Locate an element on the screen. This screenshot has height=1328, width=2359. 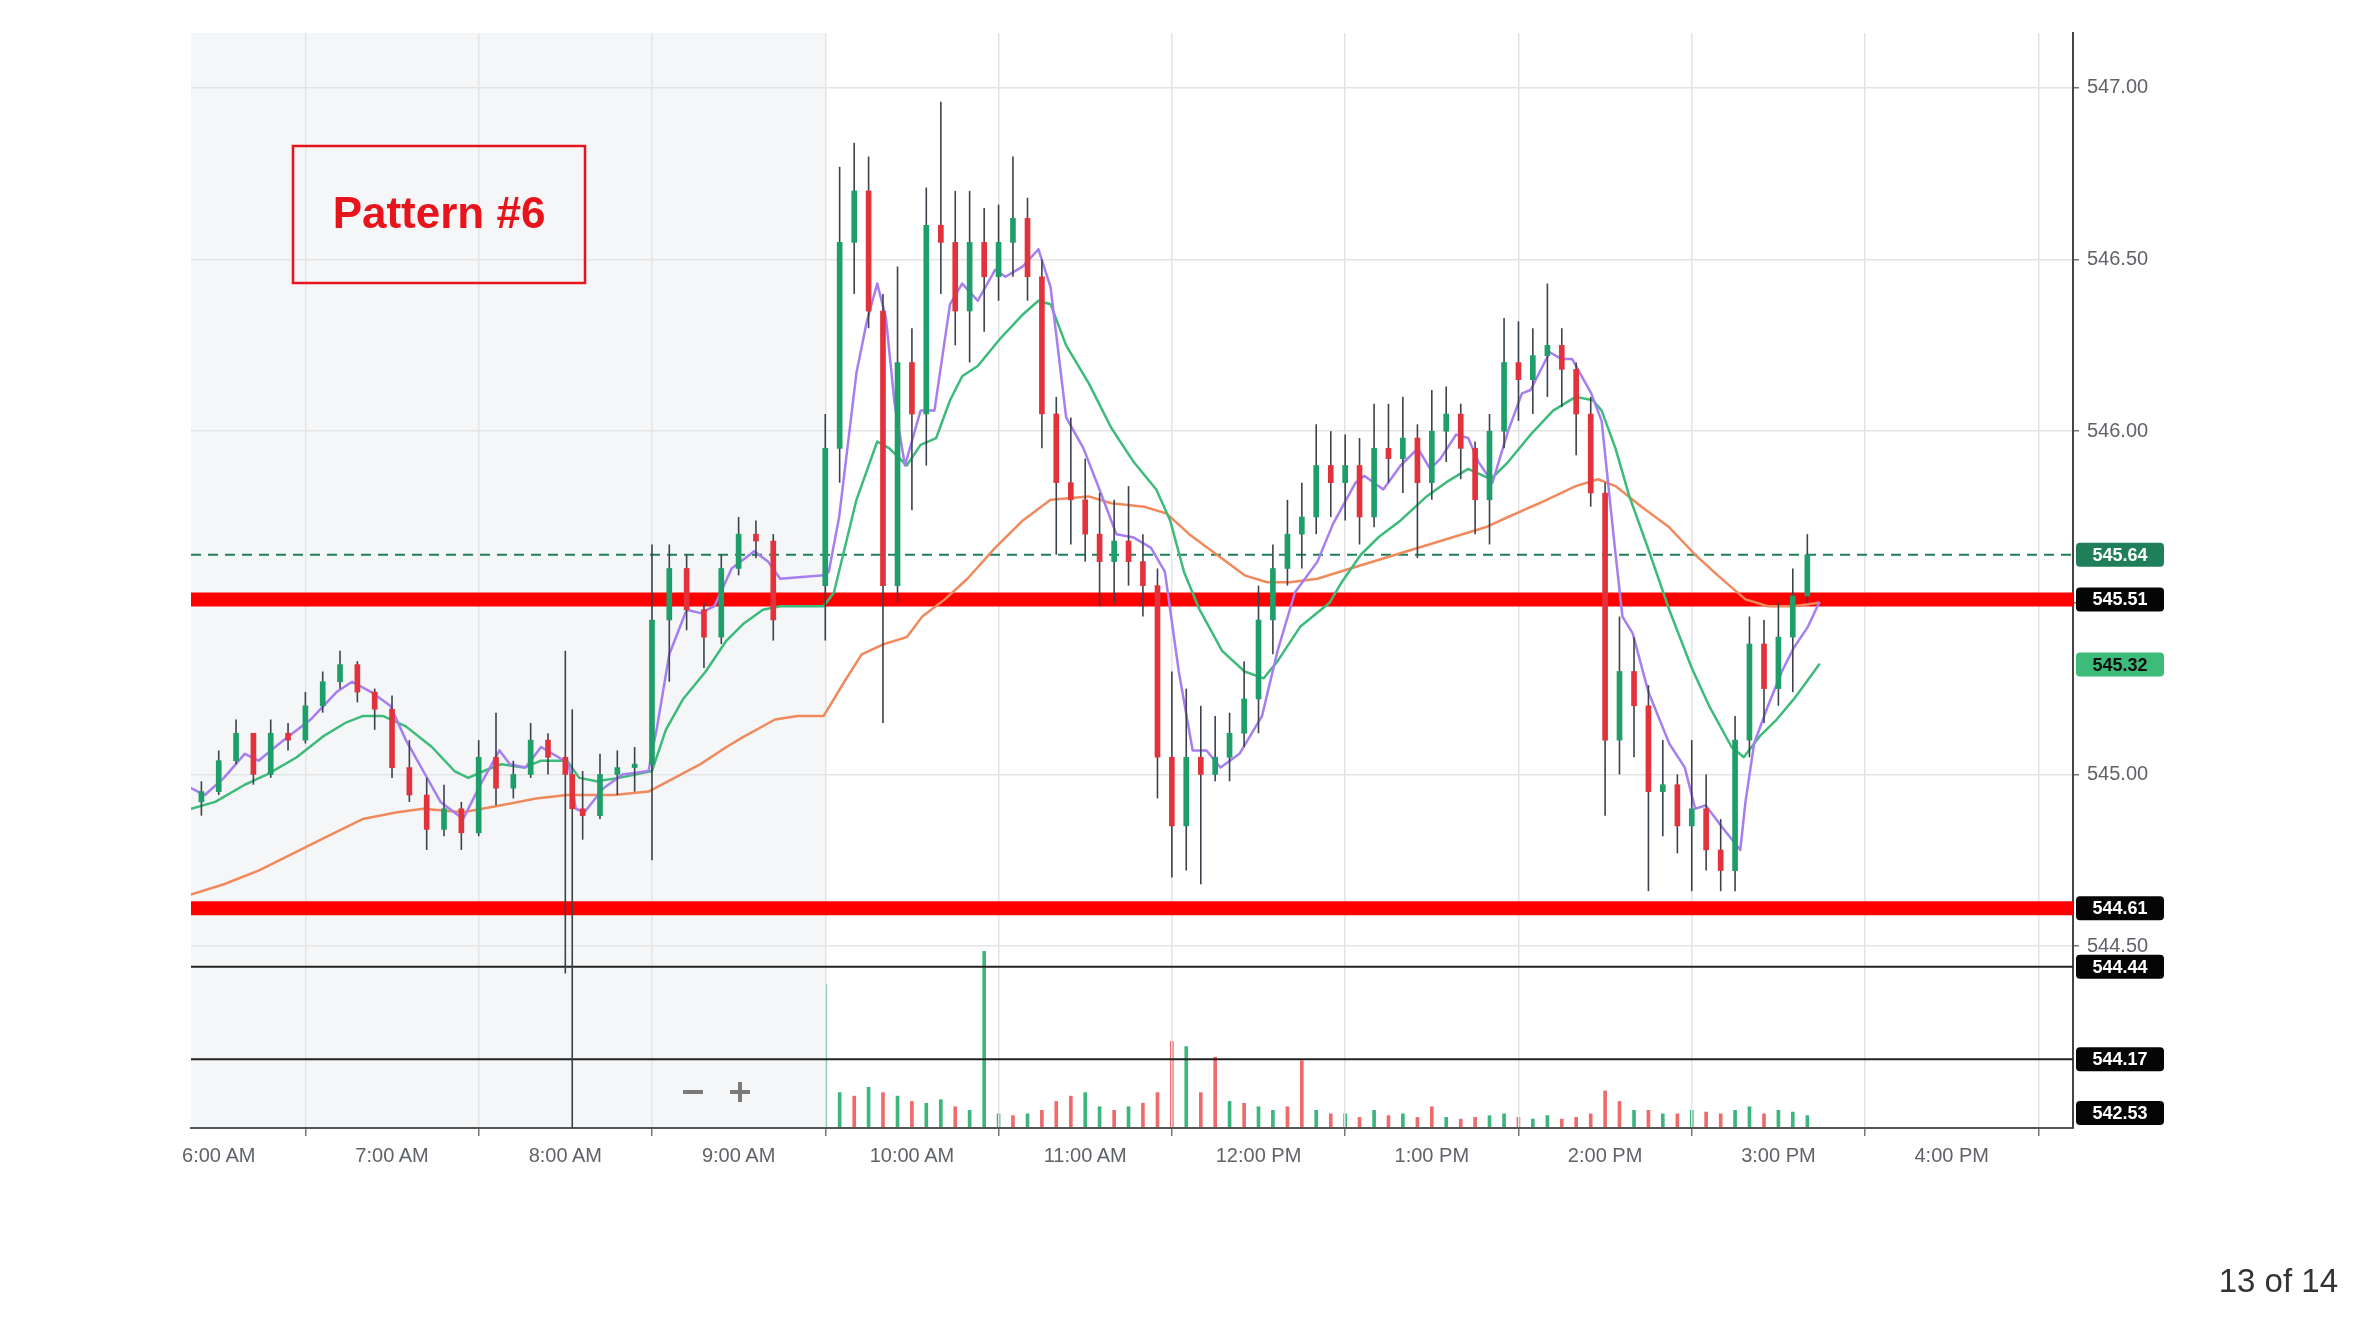
ref-line-label: 545.64 is located at coordinates (2120, 554).